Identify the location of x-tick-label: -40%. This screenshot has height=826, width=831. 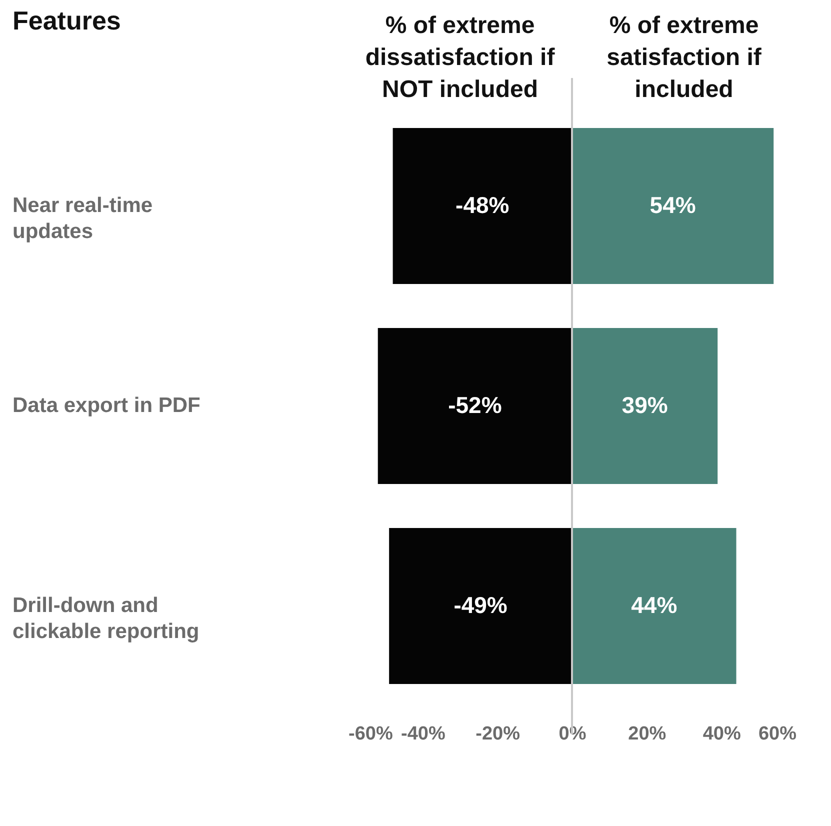
(423, 734).